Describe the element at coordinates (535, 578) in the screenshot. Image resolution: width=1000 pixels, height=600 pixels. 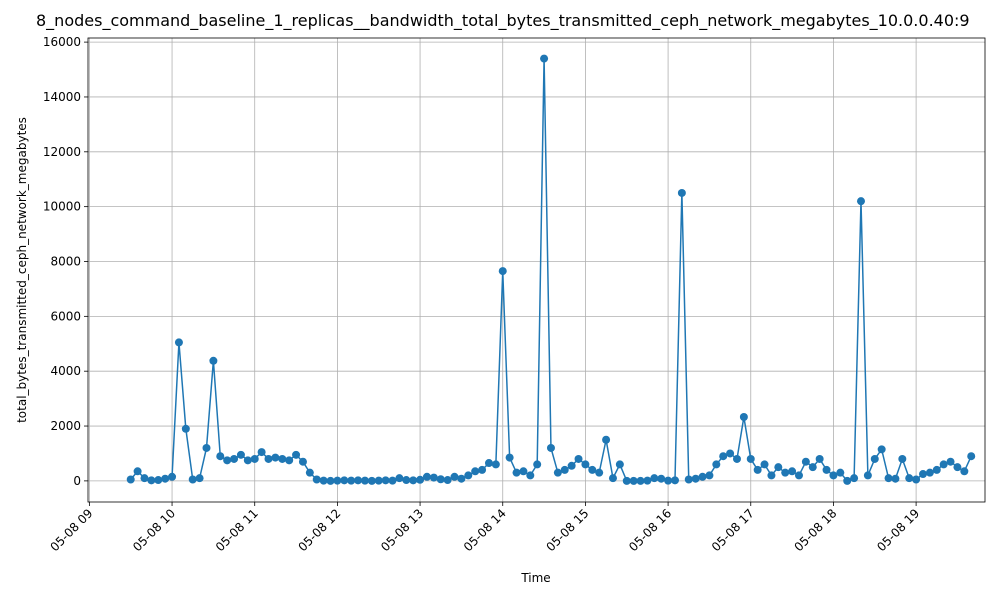
I see `x-axis-label: Time` at that location.